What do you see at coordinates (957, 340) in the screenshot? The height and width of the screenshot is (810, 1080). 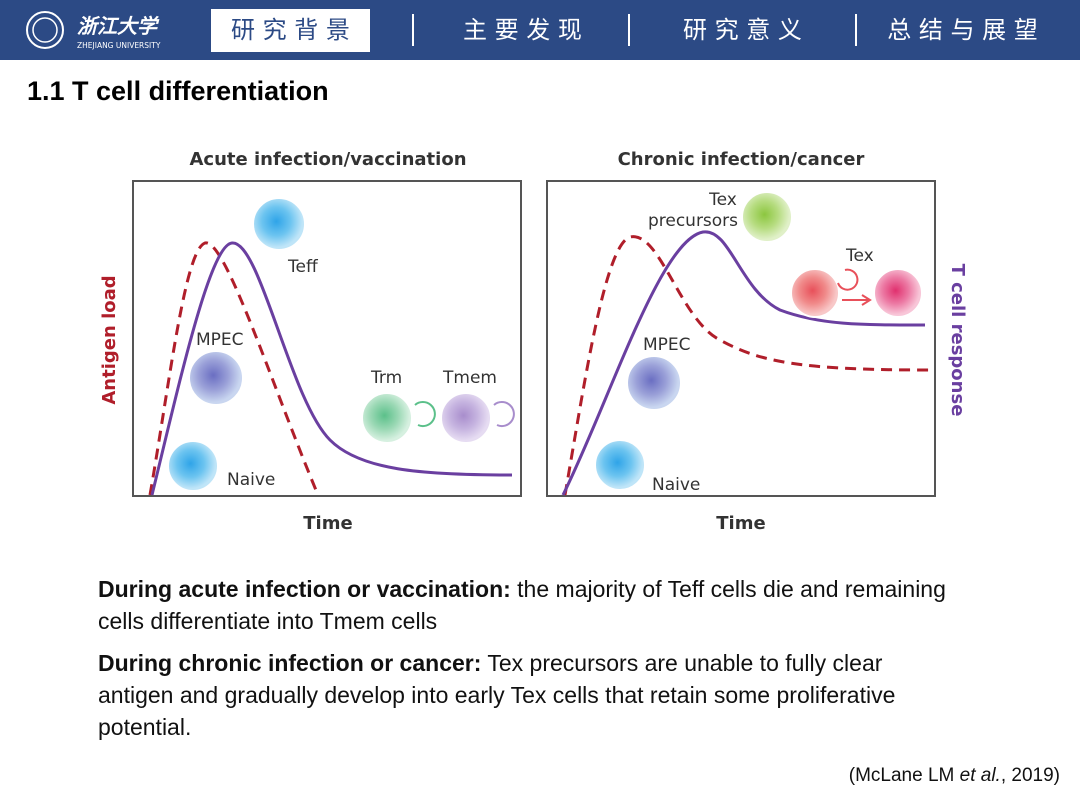 I see `y-label-right: T cell response` at bounding box center [957, 340].